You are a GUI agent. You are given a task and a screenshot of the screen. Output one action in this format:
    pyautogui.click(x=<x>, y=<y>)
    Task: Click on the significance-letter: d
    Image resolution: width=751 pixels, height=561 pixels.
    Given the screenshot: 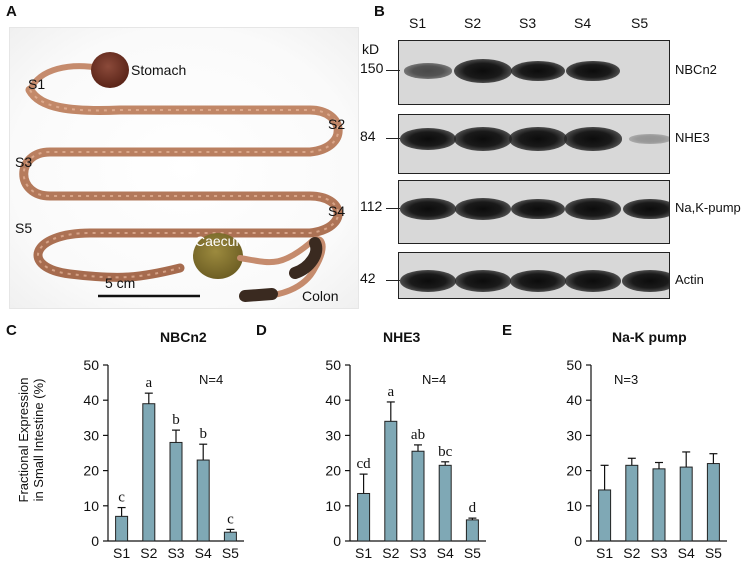 What is the action you would take?
    pyautogui.click(x=473, y=508)
    